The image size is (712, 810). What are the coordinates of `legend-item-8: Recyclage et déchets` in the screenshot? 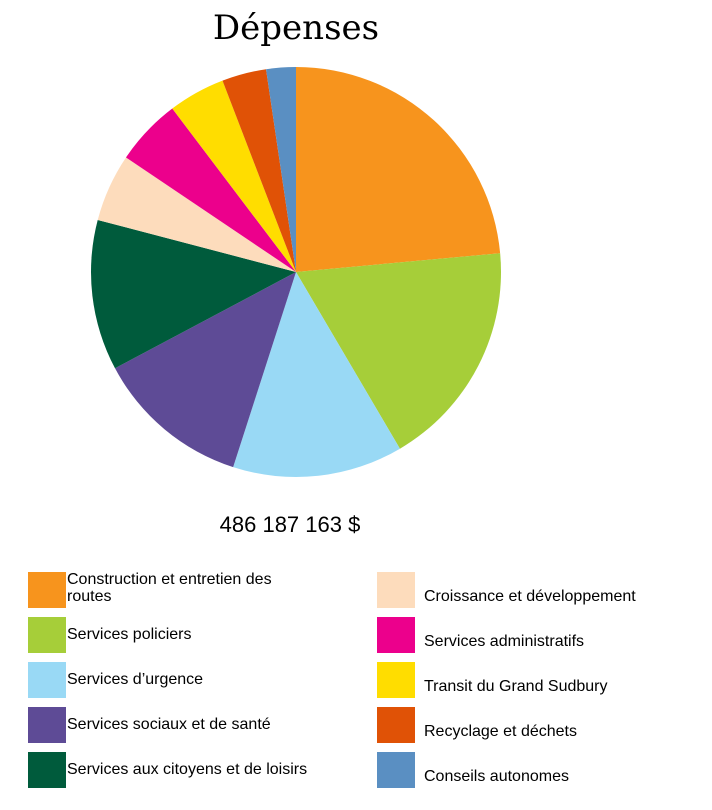 It's located at (537, 726).